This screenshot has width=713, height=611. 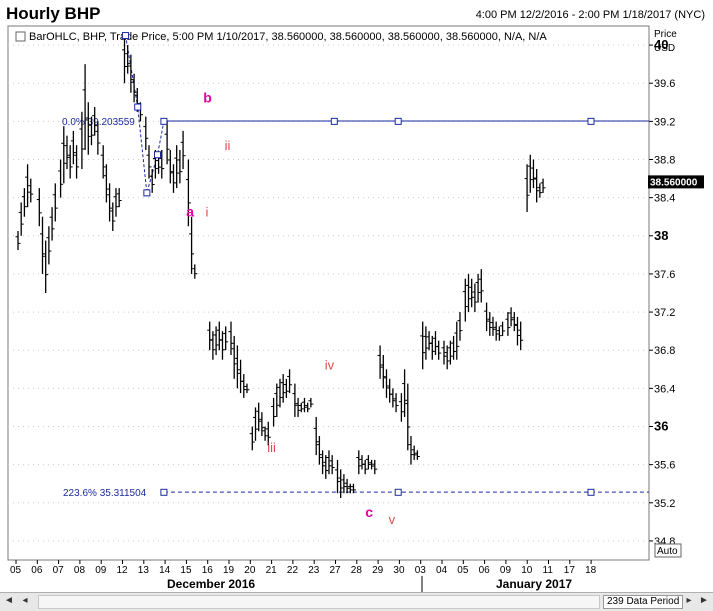 What do you see at coordinates (319, 602) in the screenshot?
I see `scroll-thumb` at bounding box center [319, 602].